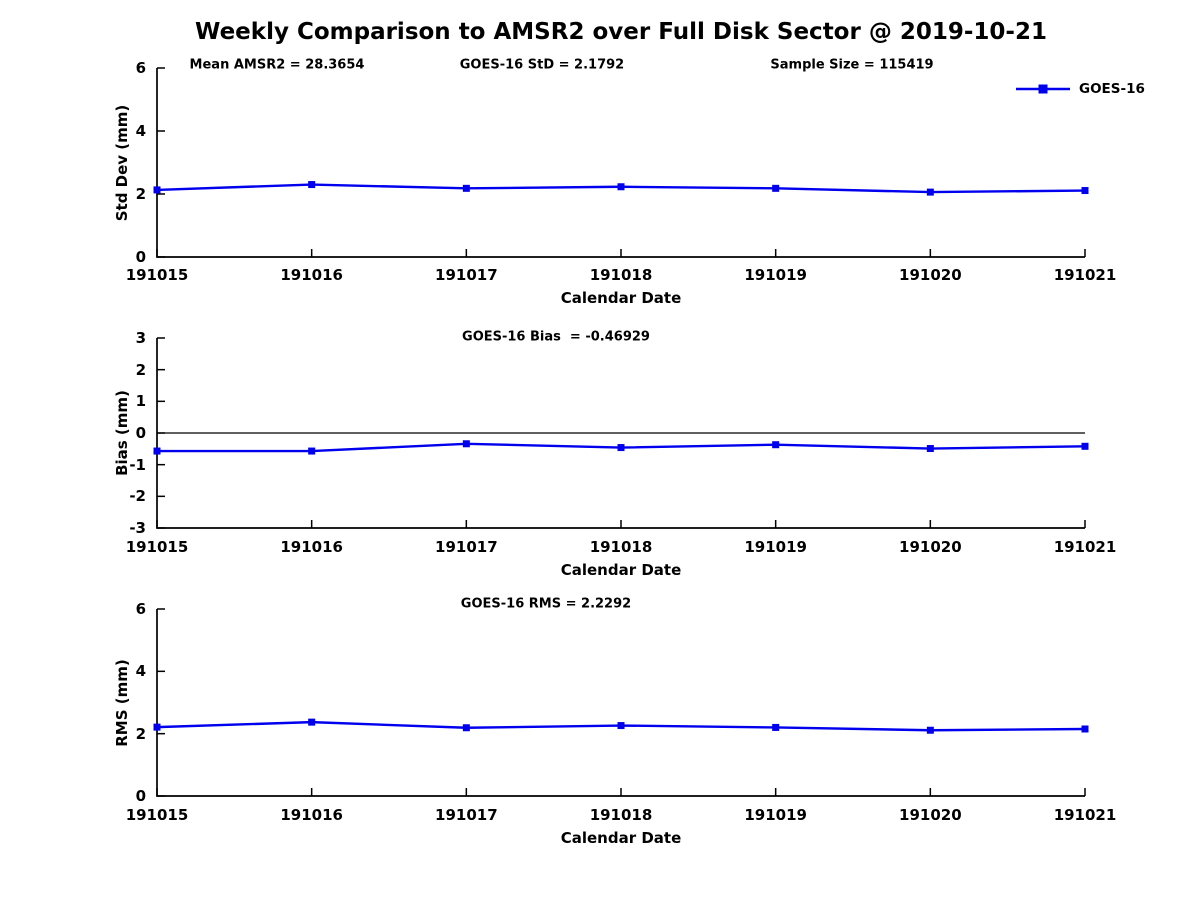  Describe the element at coordinates (137, 528) in the screenshot. I see `bias-ytick-label: -3` at that location.